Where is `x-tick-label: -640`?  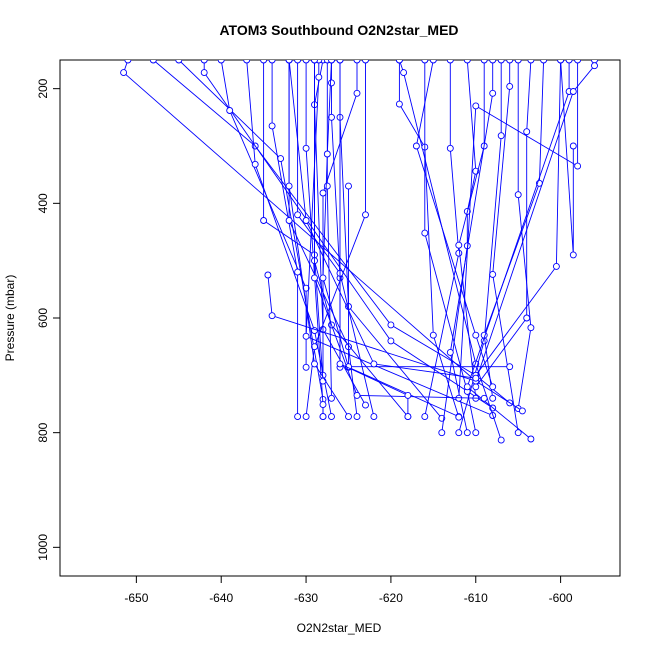
x-tick-label: -640 is located at coordinates (221, 598).